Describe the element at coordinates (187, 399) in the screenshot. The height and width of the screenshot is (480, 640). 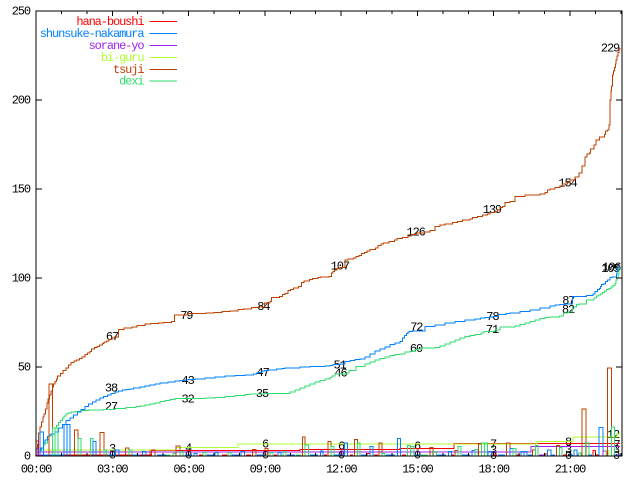
I see `svg-text: 32` at that location.